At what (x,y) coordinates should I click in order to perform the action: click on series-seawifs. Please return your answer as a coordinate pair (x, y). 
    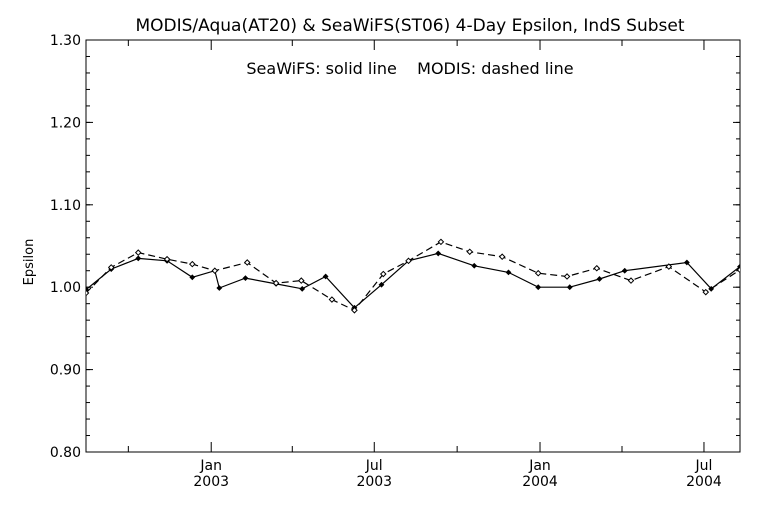
    Looking at the image, I should click on (413, 280).